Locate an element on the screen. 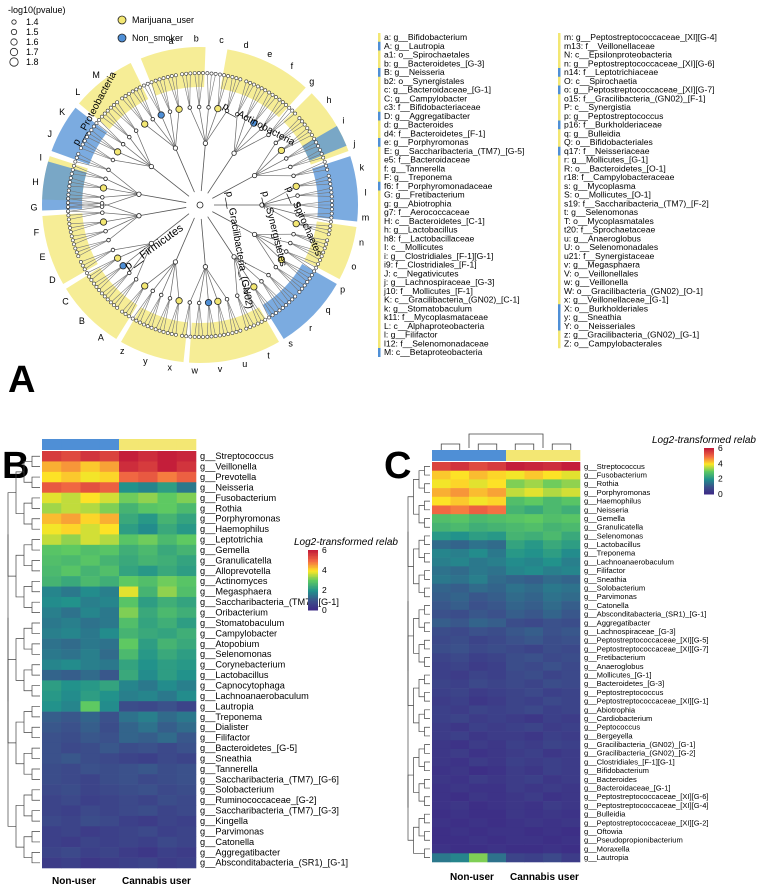  heatmap-row-label: g__Granulicatella is located at coordinates (236, 560).